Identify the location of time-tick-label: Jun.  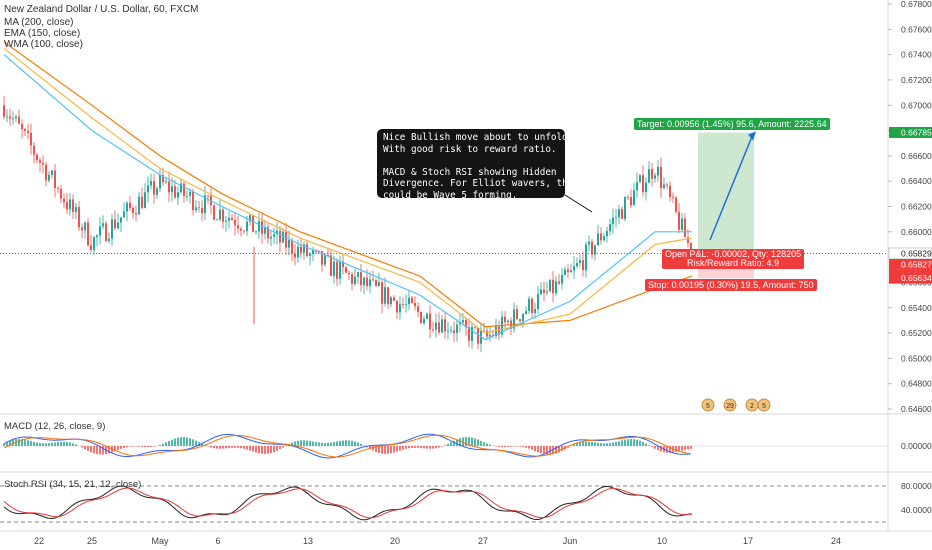
(570, 541).